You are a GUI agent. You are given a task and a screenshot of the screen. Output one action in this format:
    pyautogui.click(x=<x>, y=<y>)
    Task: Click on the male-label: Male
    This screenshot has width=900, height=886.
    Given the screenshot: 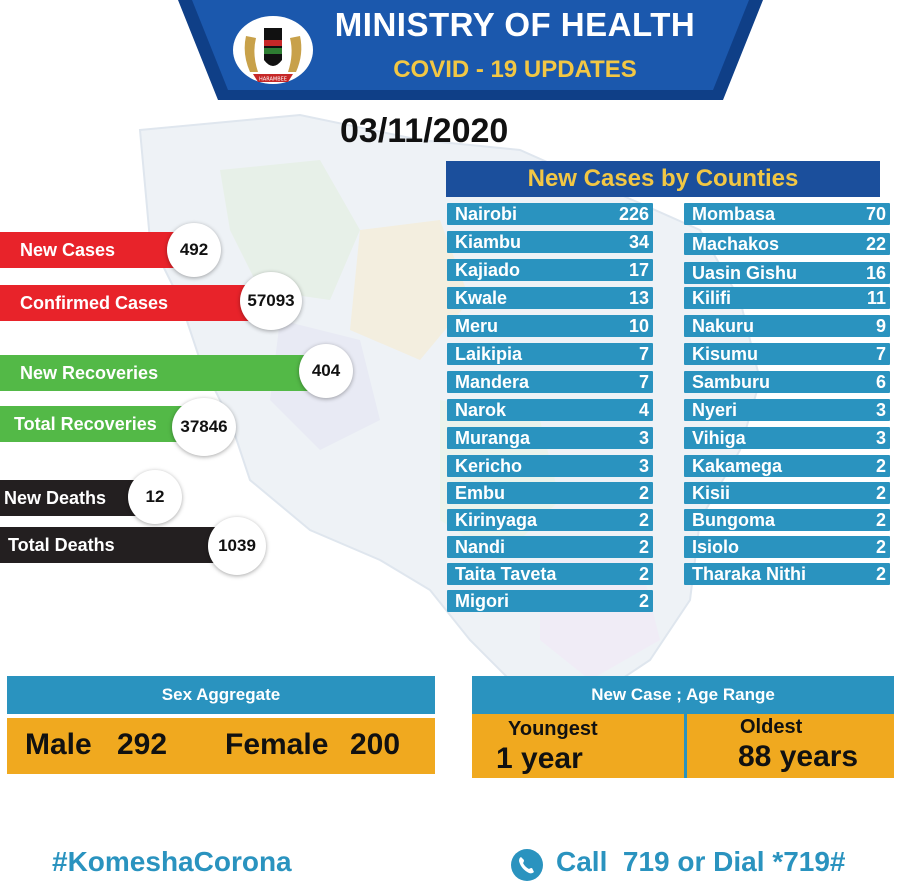 What is the action you would take?
    pyautogui.click(x=58, y=744)
    